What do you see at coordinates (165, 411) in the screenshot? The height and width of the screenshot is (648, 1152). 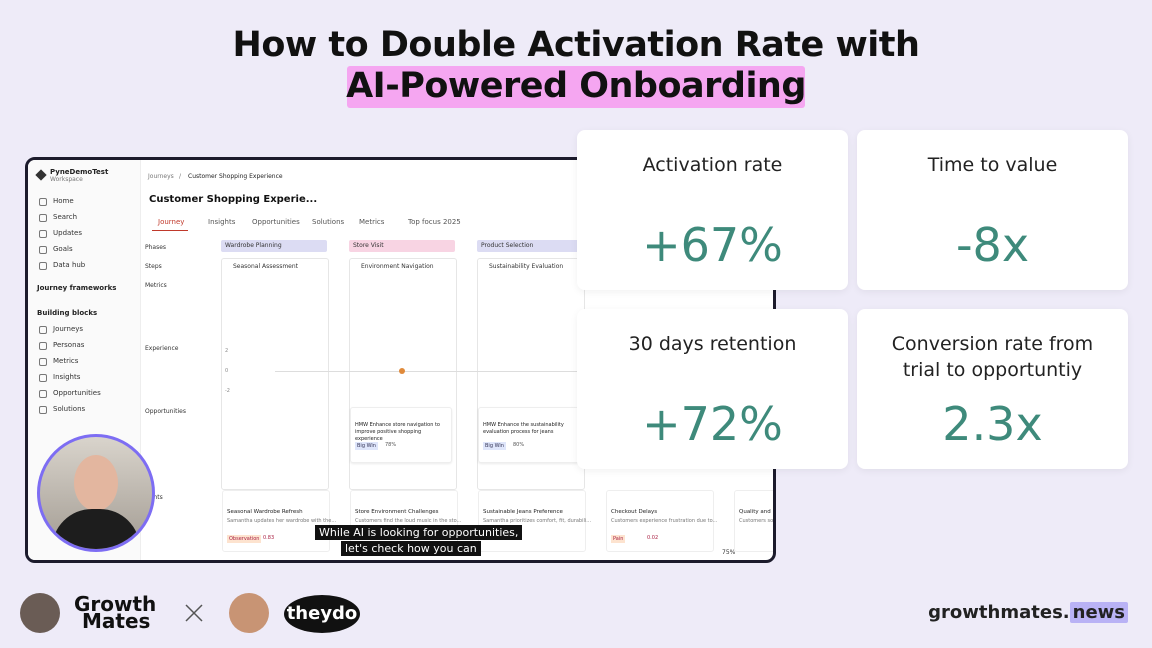 I see `row-label: Opportunities` at bounding box center [165, 411].